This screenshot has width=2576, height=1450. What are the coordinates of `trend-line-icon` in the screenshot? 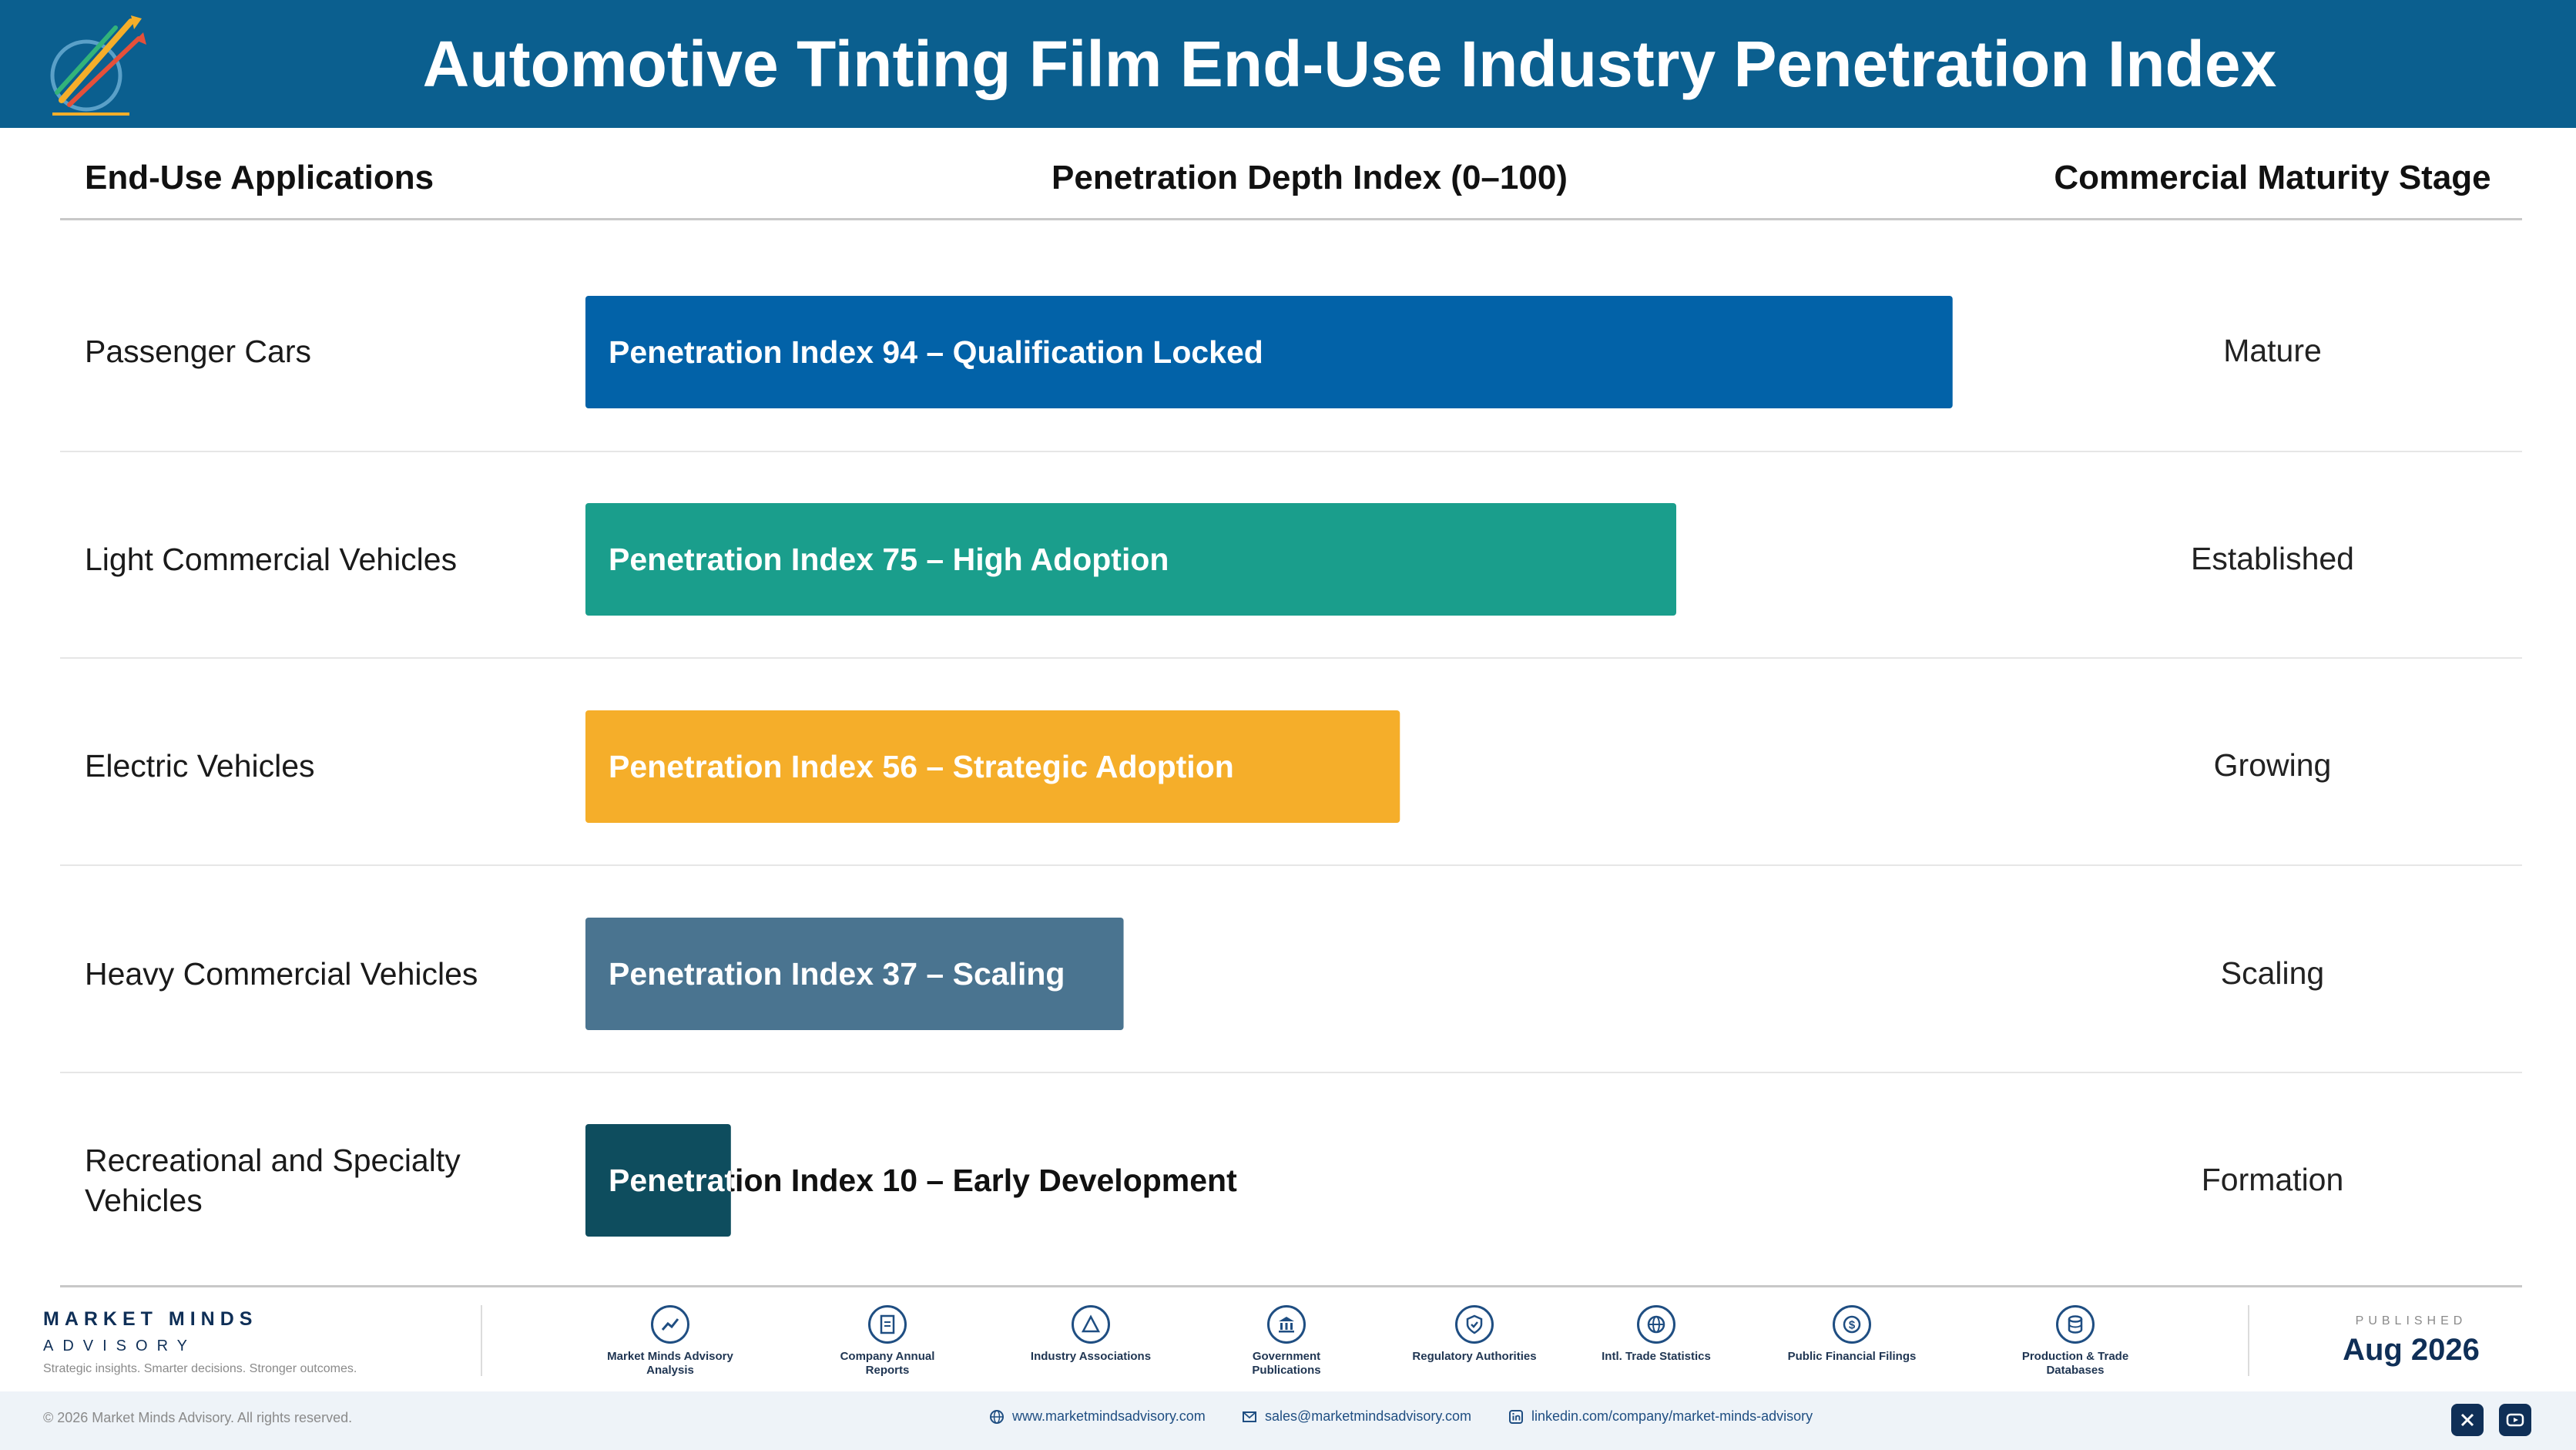 It's located at (670, 1324).